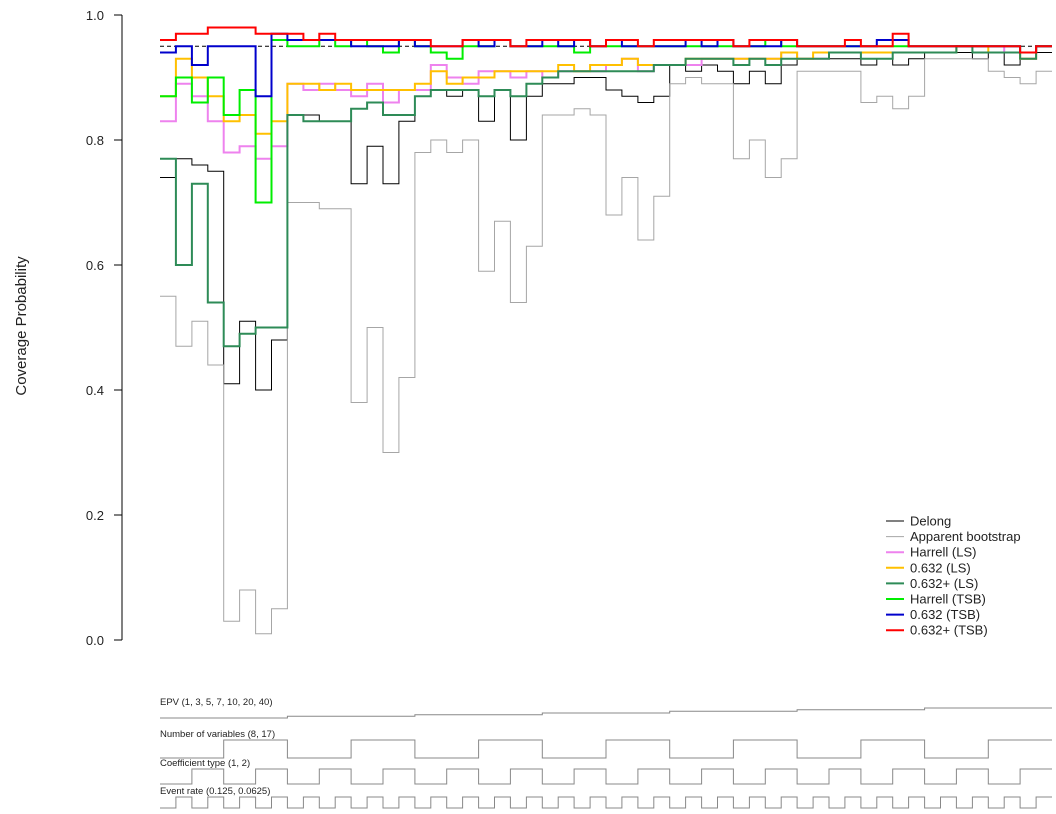 The width and height of the screenshot is (1056, 814). Describe the element at coordinates (21, 326) in the screenshot. I see `y-axis-label: Coverage Probability` at that location.